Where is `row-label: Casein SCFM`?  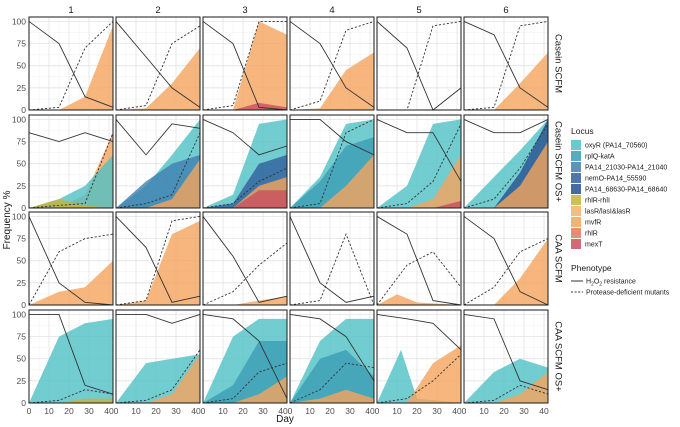 row-label: Casein SCFM is located at coordinates (557, 63).